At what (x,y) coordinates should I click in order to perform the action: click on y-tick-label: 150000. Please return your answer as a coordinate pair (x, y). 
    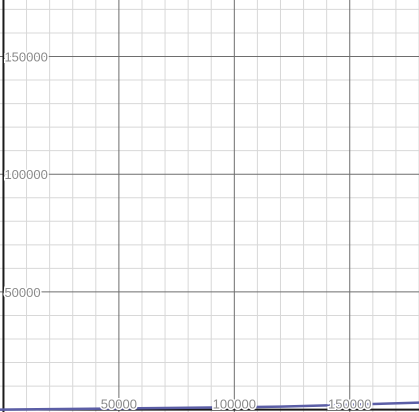
    Looking at the image, I should click on (25, 57).